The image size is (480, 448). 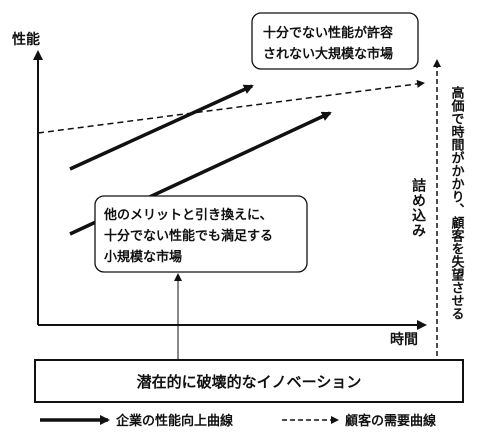 I want to click on disruptive-innovation-box, so click(x=249, y=381).